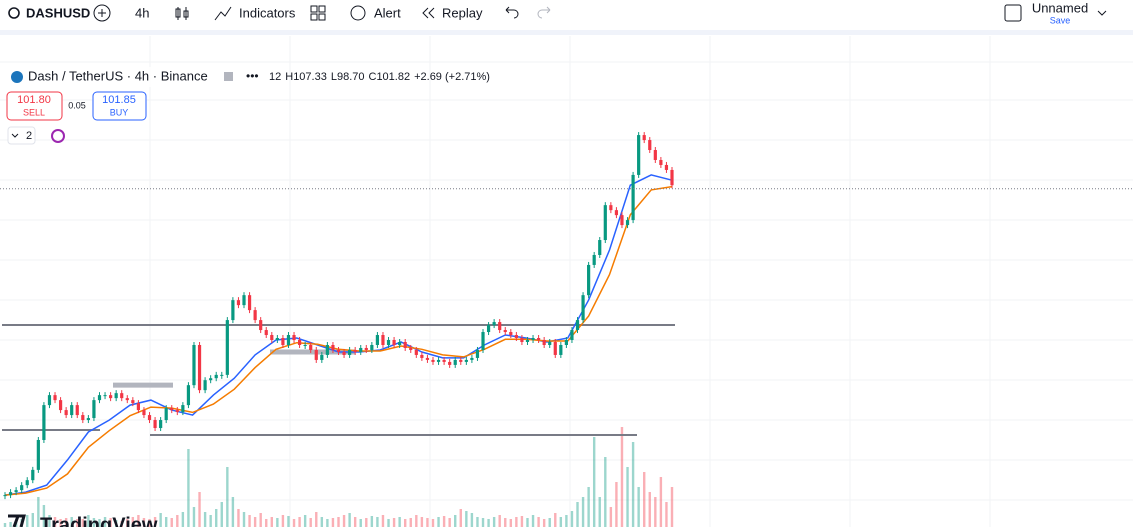 The image size is (1133, 527). Describe the element at coordinates (182, 13) in the screenshot. I see `chart-type` at that location.